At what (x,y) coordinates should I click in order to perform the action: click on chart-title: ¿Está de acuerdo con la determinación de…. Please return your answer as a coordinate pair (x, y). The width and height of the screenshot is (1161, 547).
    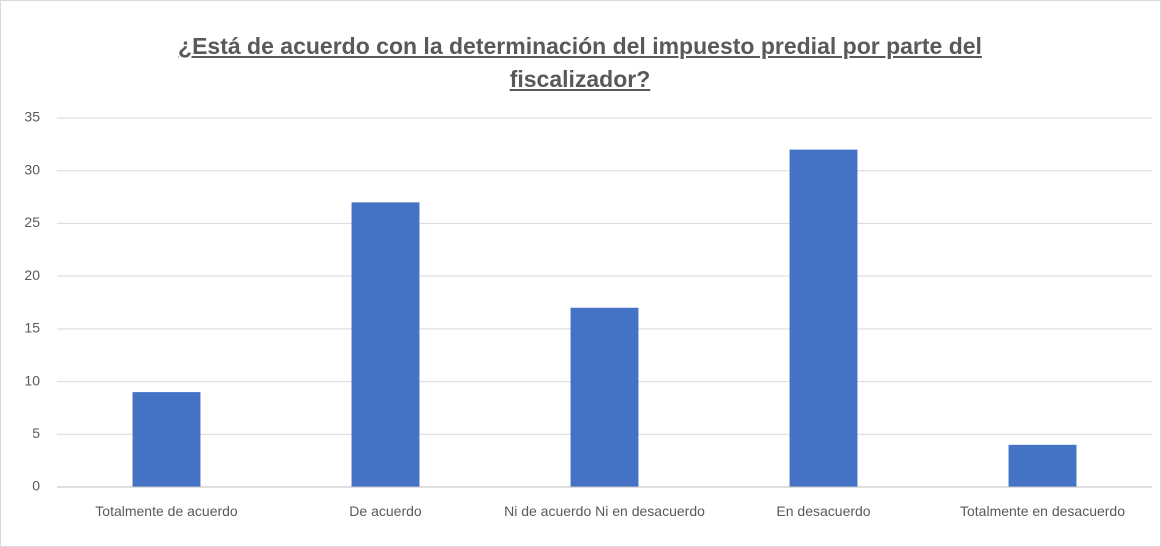
    Looking at the image, I should click on (580, 62).